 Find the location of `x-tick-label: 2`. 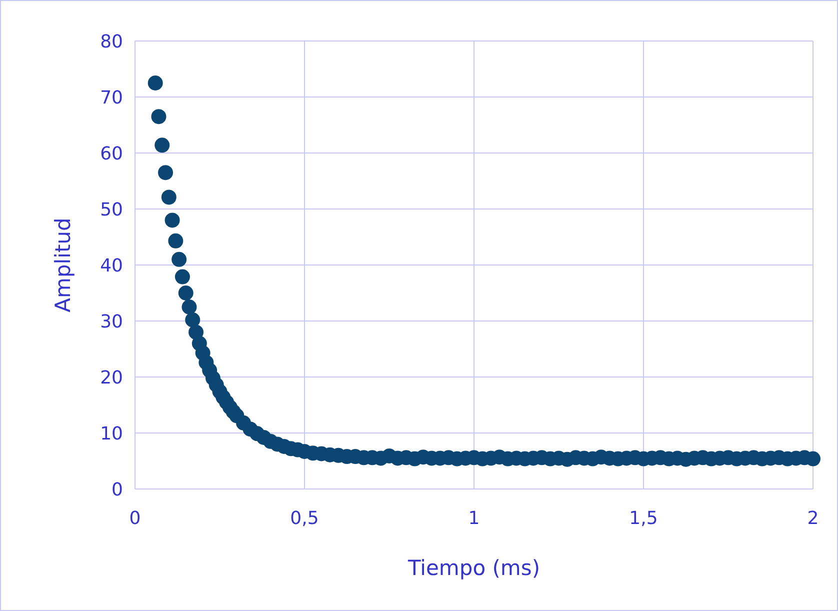

x-tick-label: 2 is located at coordinates (813, 518).